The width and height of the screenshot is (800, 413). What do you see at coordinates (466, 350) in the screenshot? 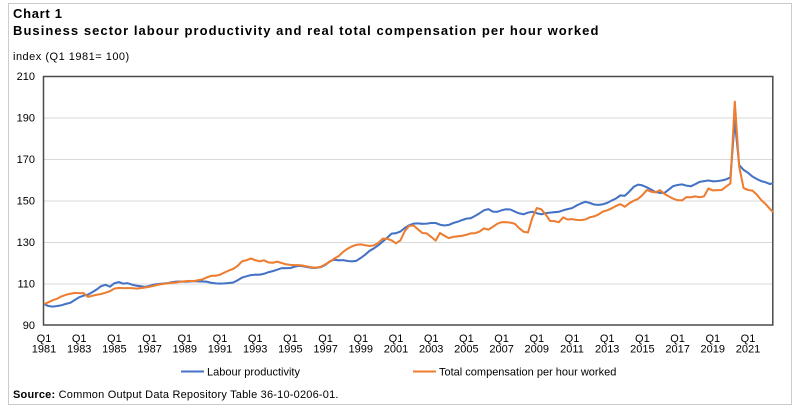
I see `svg-text: 2005` at bounding box center [466, 350].